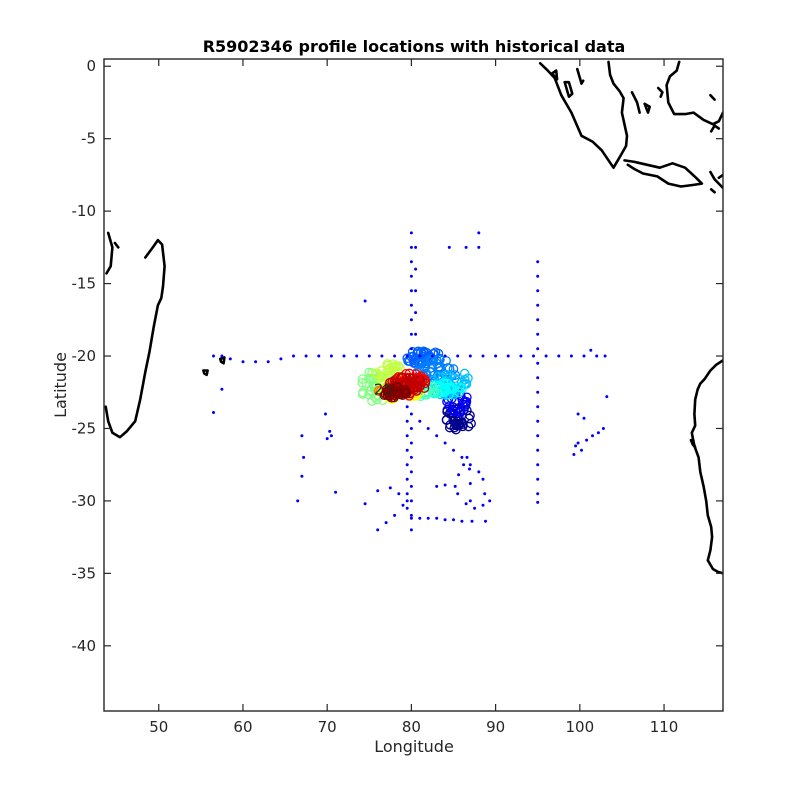 This screenshot has height=800, width=800. What do you see at coordinates (411, 727) in the screenshot?
I see `x-tick-label: 80` at bounding box center [411, 727].